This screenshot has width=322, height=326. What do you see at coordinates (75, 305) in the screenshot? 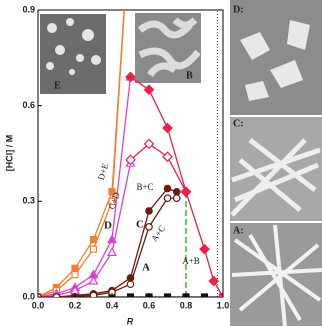
I see `x-tick-label: 0.2` at bounding box center [75, 305].